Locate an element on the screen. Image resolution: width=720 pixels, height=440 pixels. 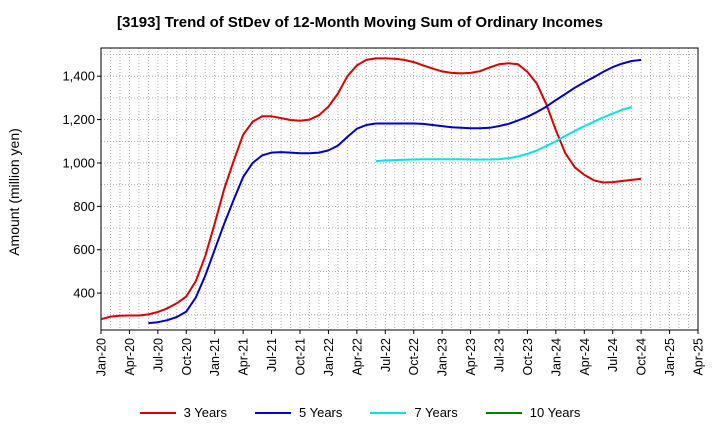
x-tick-label: Jul-20 is located at coordinates (158, 355).